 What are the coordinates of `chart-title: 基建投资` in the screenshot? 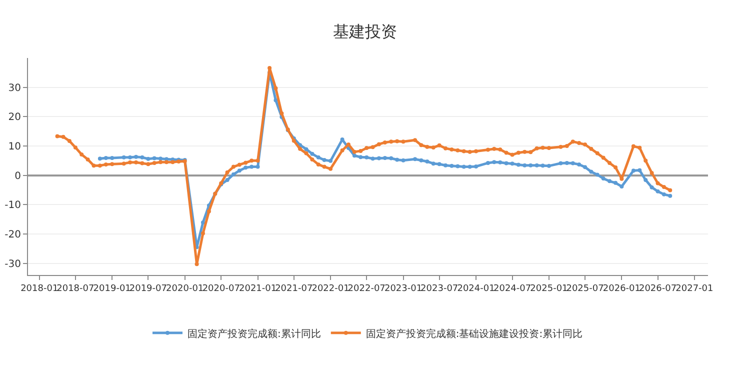 It's located at (365, 32).